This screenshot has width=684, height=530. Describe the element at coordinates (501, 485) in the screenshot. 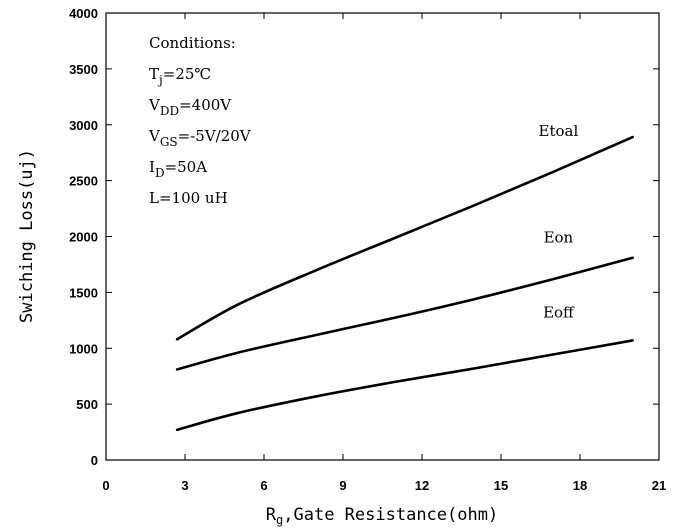

I see `x-tick-label: 15` at that location.